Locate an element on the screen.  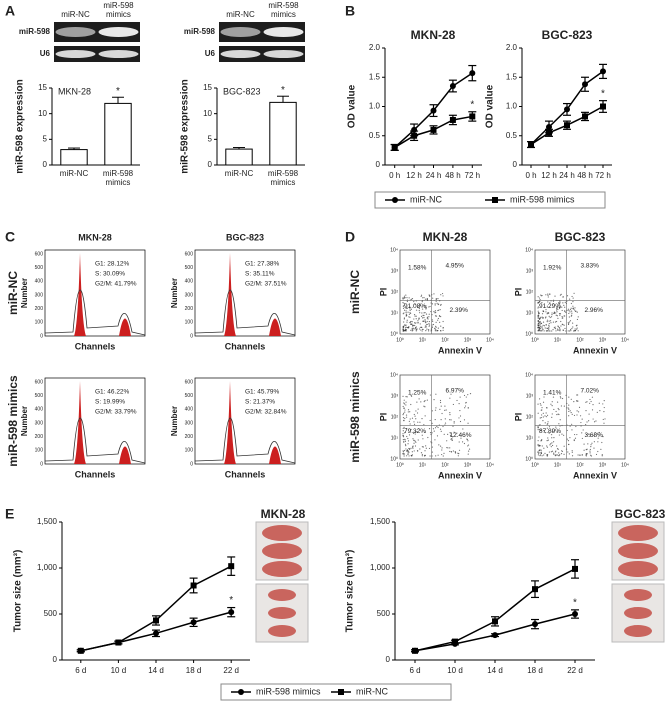
y-tick-label: 0.5 is located at coordinates (375, 135).